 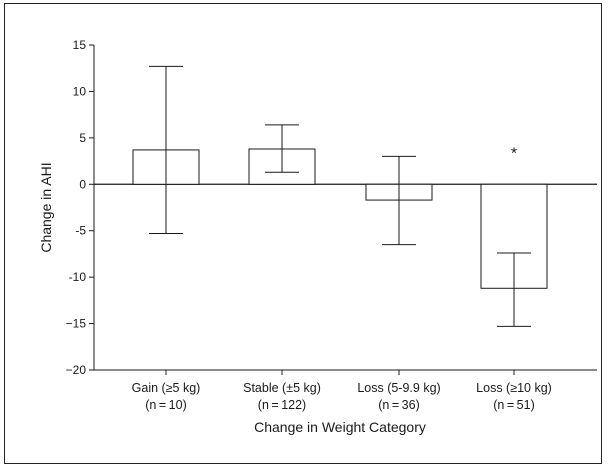 What do you see at coordinates (80, 231) in the screenshot?
I see `y-tick-label: -5` at bounding box center [80, 231].